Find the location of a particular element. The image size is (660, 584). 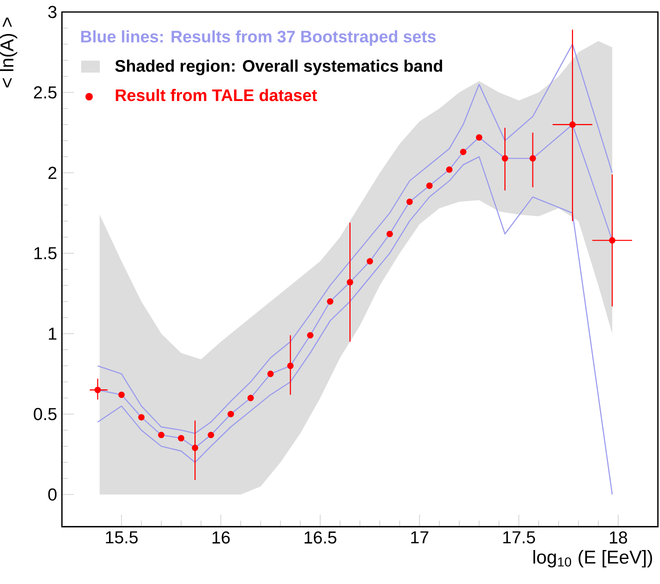

y-tick-label: 1.5 is located at coordinates (45, 253).